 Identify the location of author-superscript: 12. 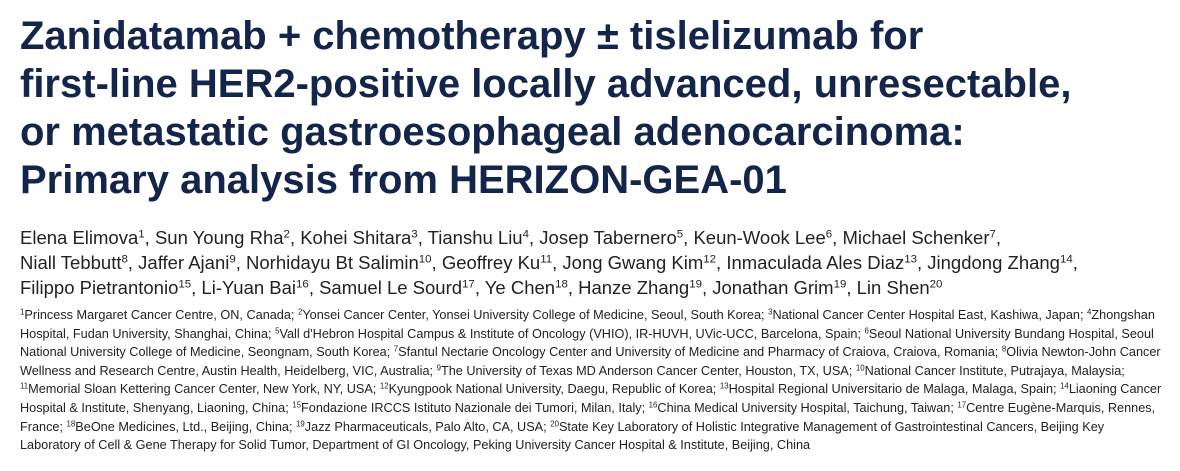
(710, 259).